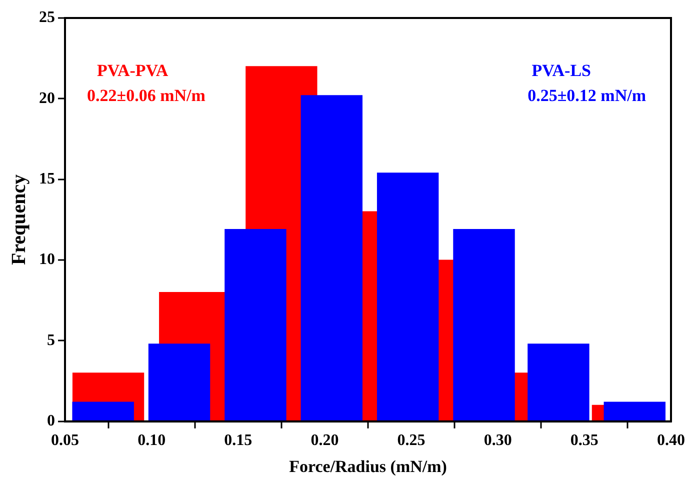 This screenshot has width=689, height=482. I want to click on x-tick-label: 0.30, so click(498, 441).